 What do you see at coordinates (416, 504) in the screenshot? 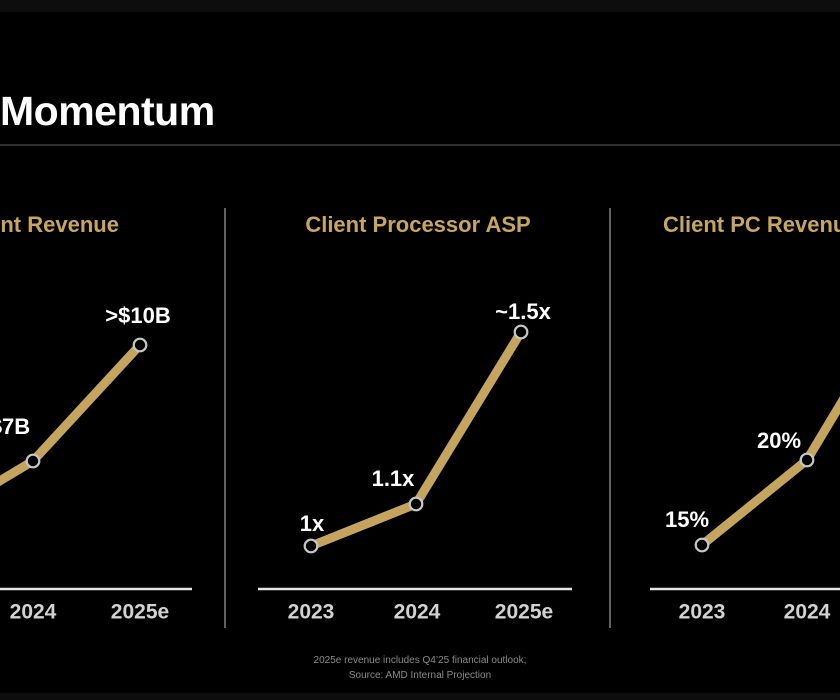
I see `point-marker-asp-2024` at bounding box center [416, 504].